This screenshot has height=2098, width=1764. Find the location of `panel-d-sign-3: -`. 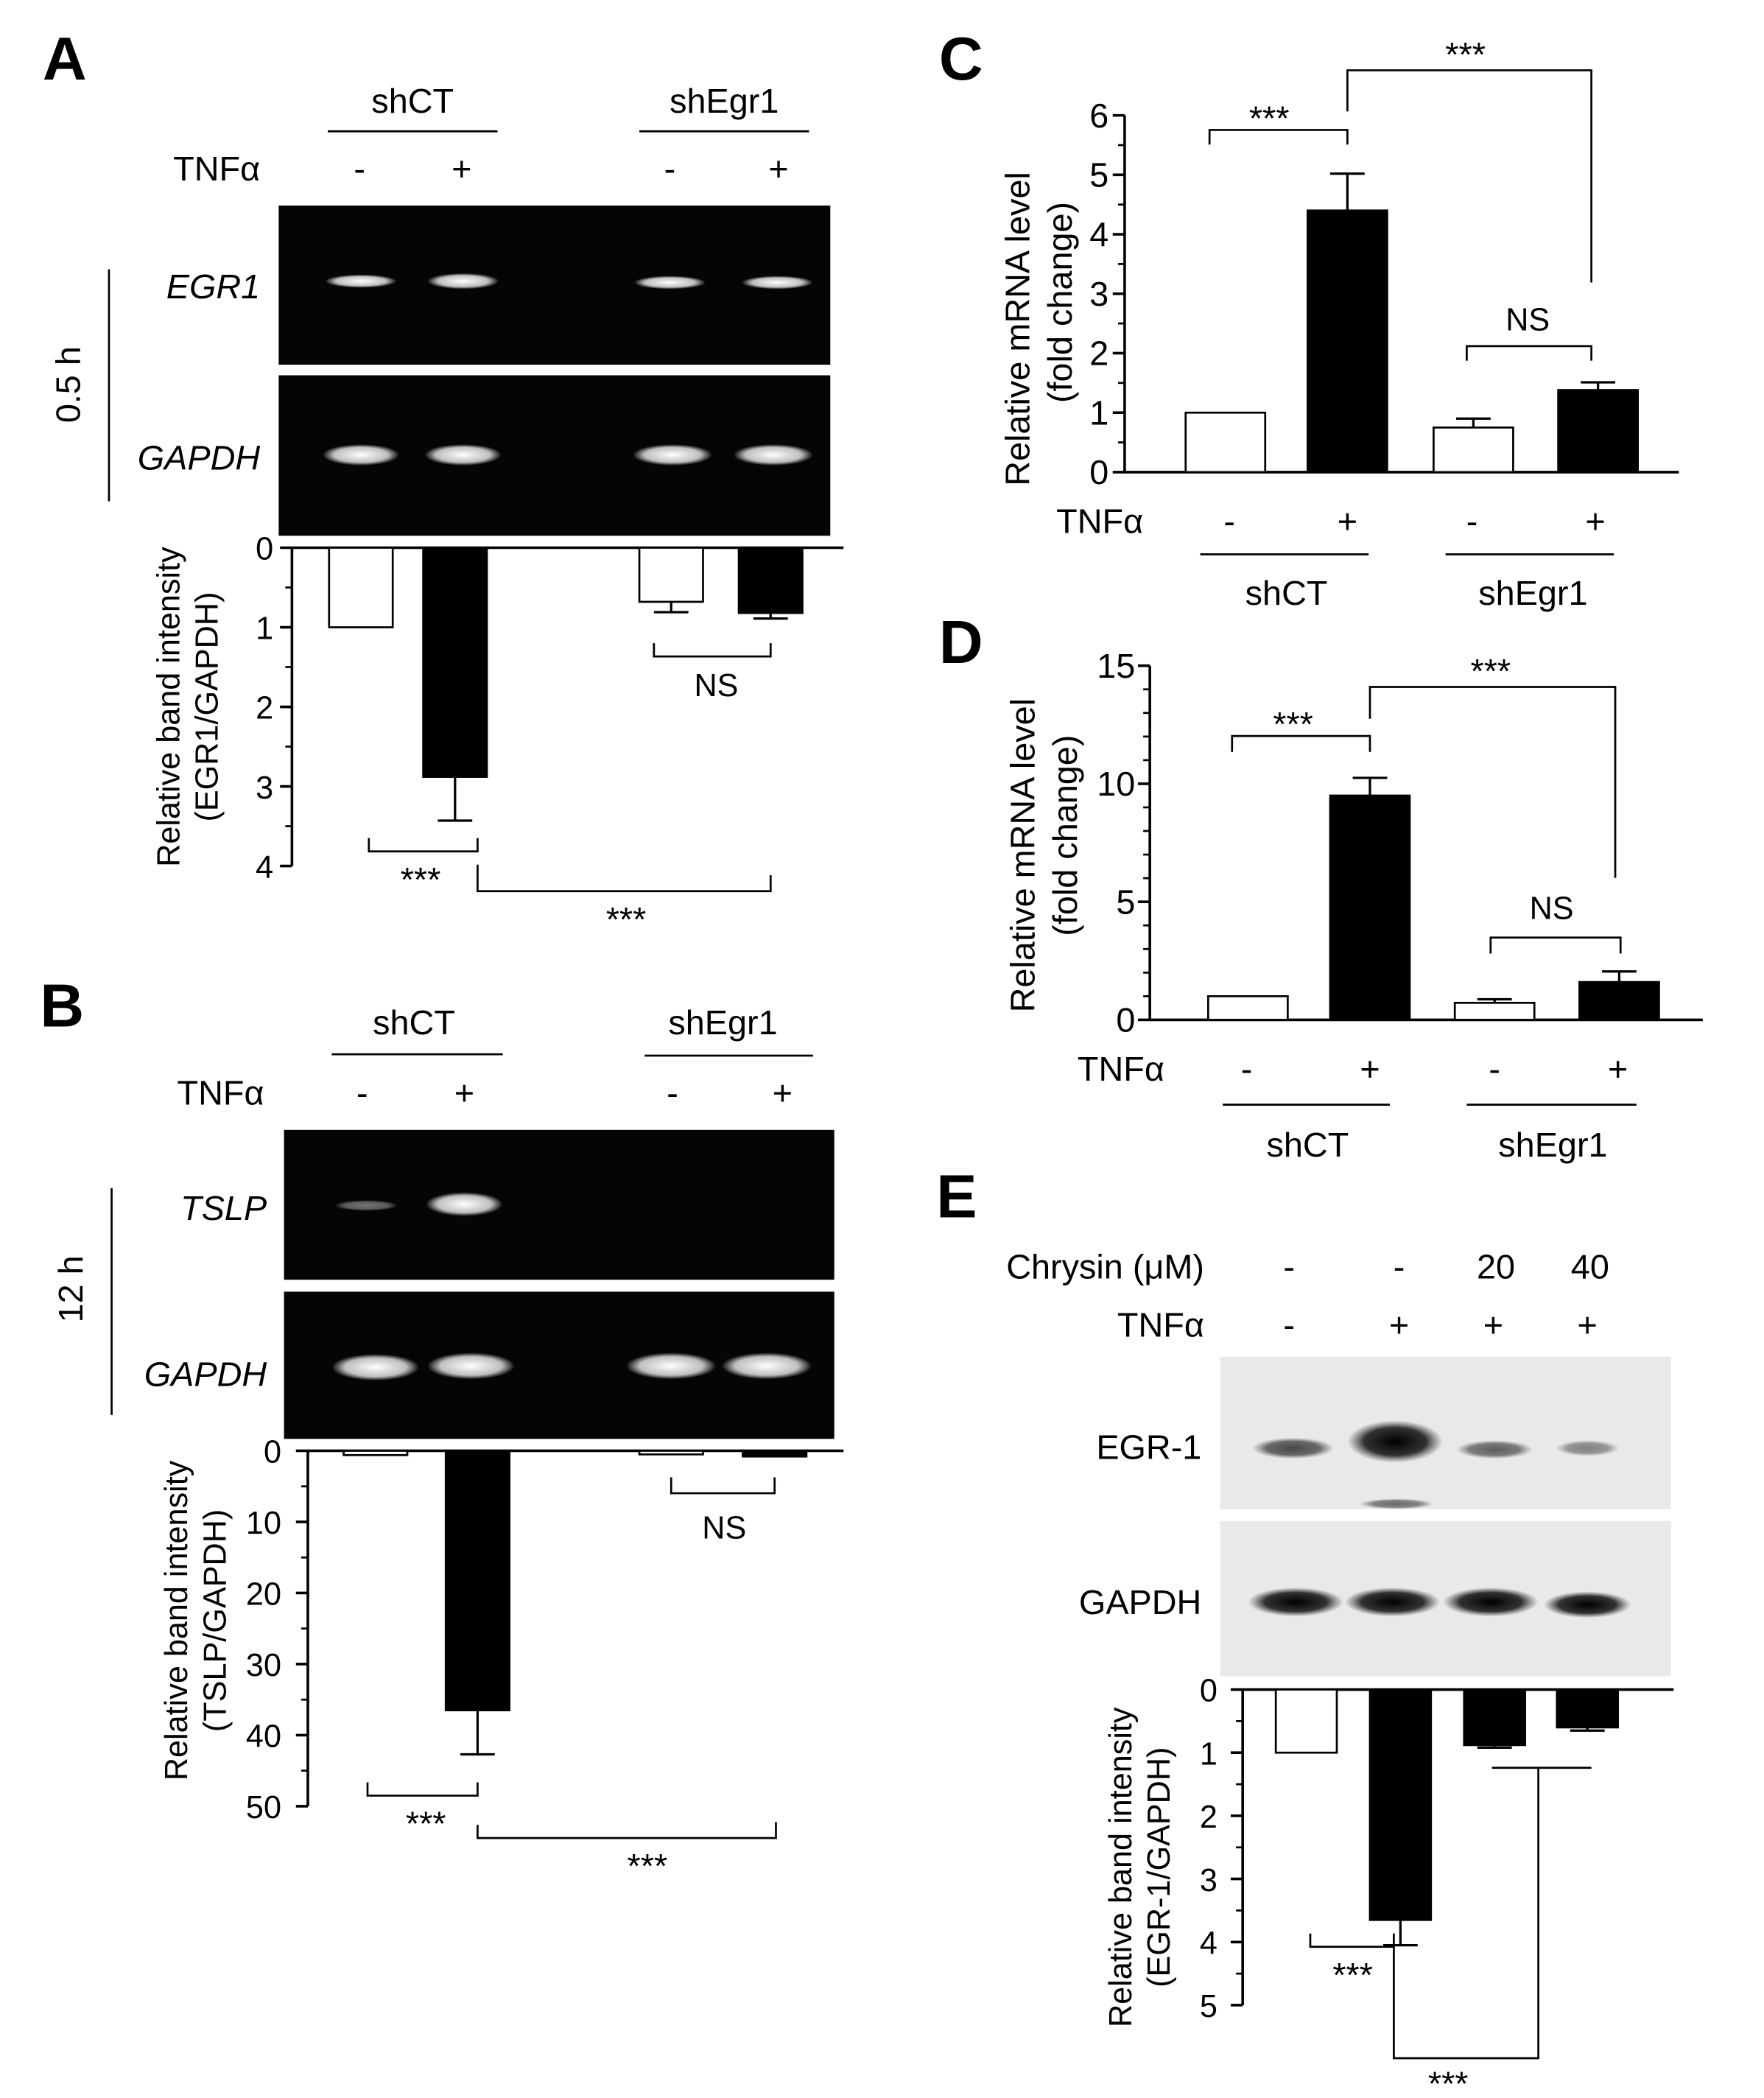

panel-d-sign-3: - is located at coordinates (1494, 1069).